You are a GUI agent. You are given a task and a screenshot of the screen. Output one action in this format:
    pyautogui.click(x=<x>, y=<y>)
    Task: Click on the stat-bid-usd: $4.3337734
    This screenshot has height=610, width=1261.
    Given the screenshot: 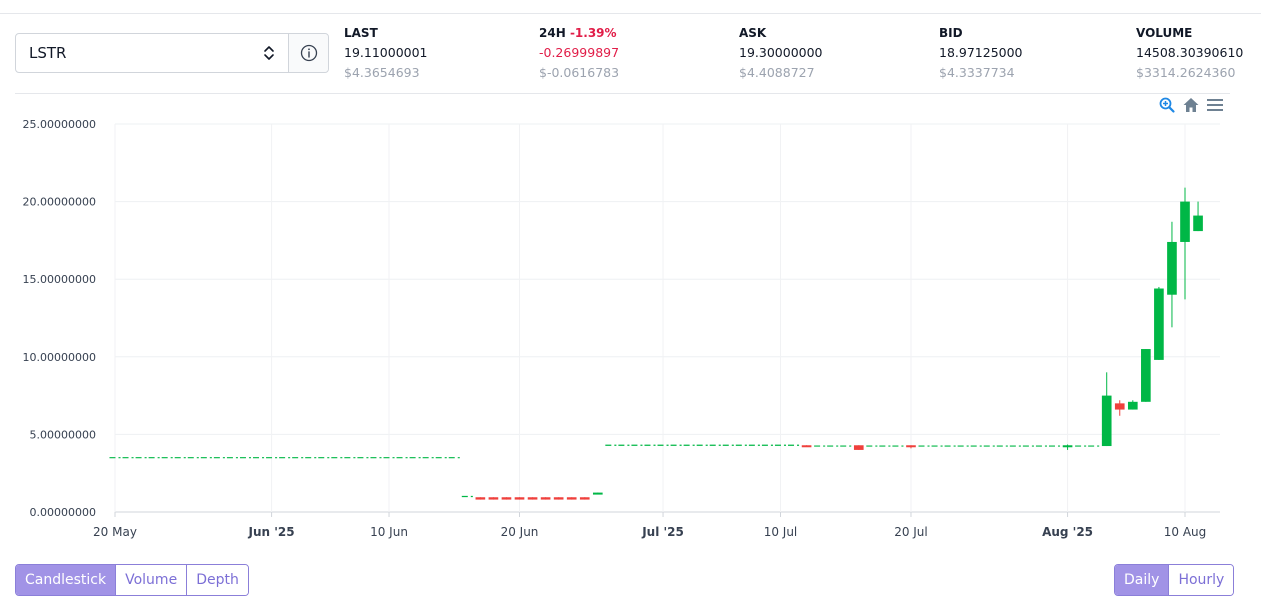 What is the action you would take?
    pyautogui.click(x=977, y=72)
    